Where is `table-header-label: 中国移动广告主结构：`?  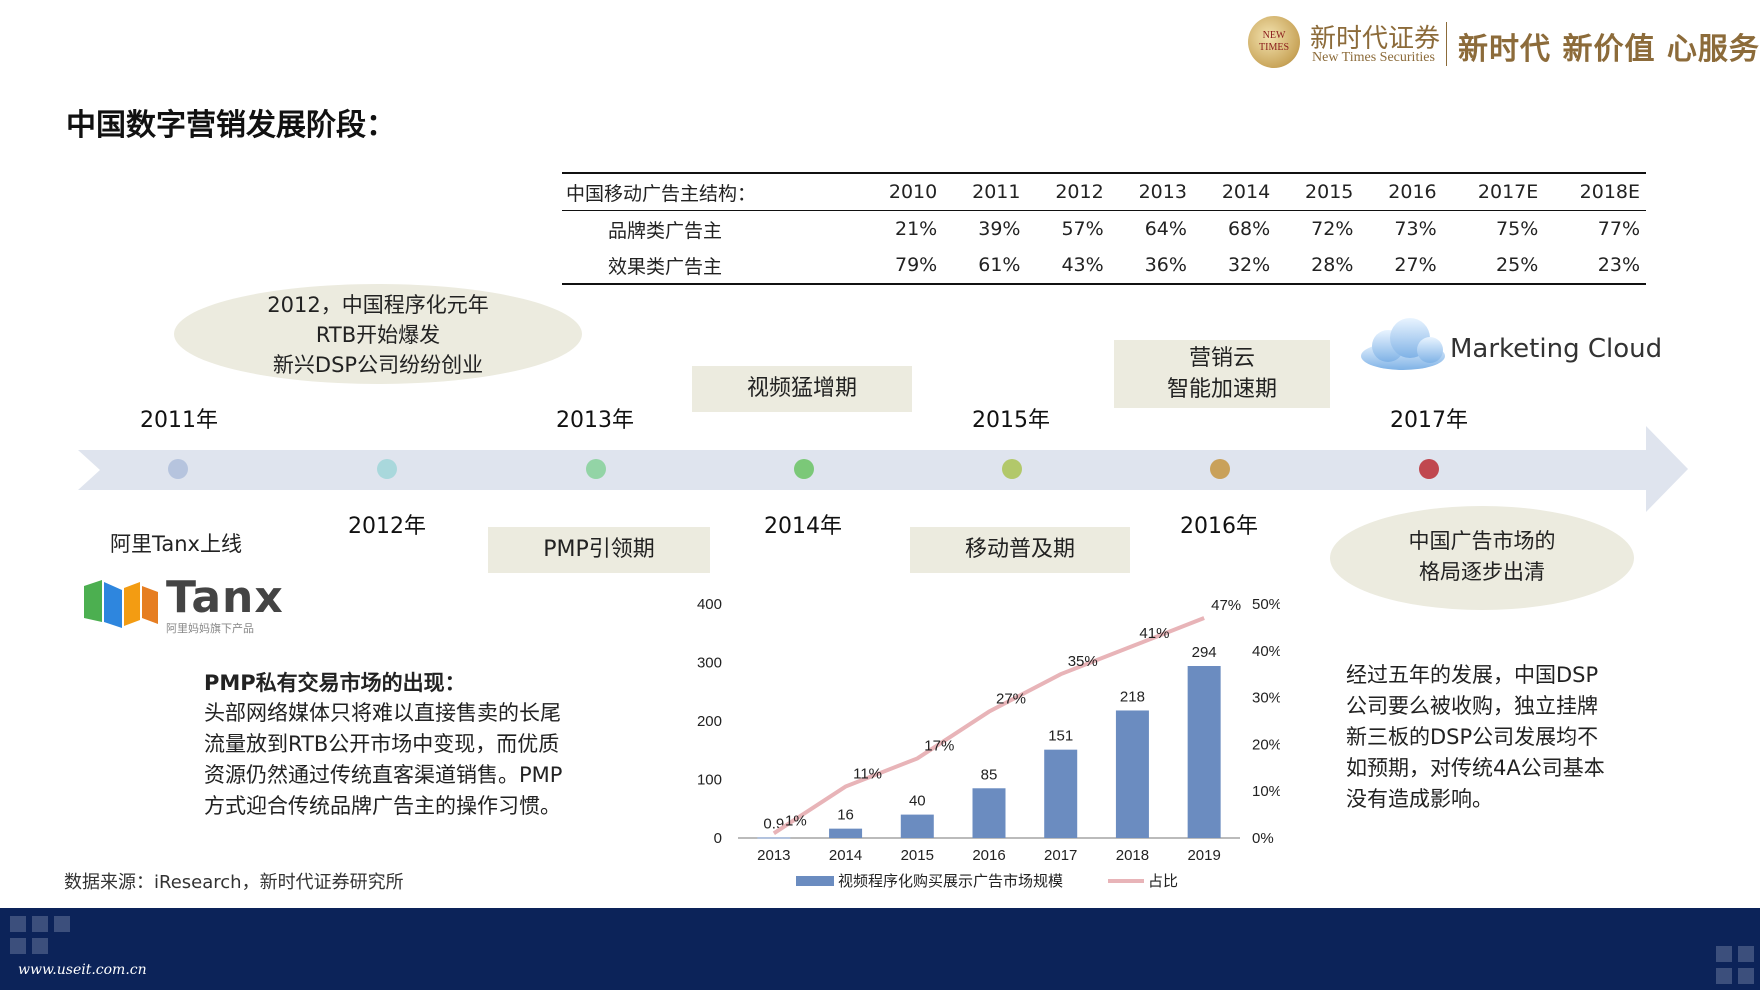 table-header-label: 中国移动广告主结构： is located at coordinates (711, 191).